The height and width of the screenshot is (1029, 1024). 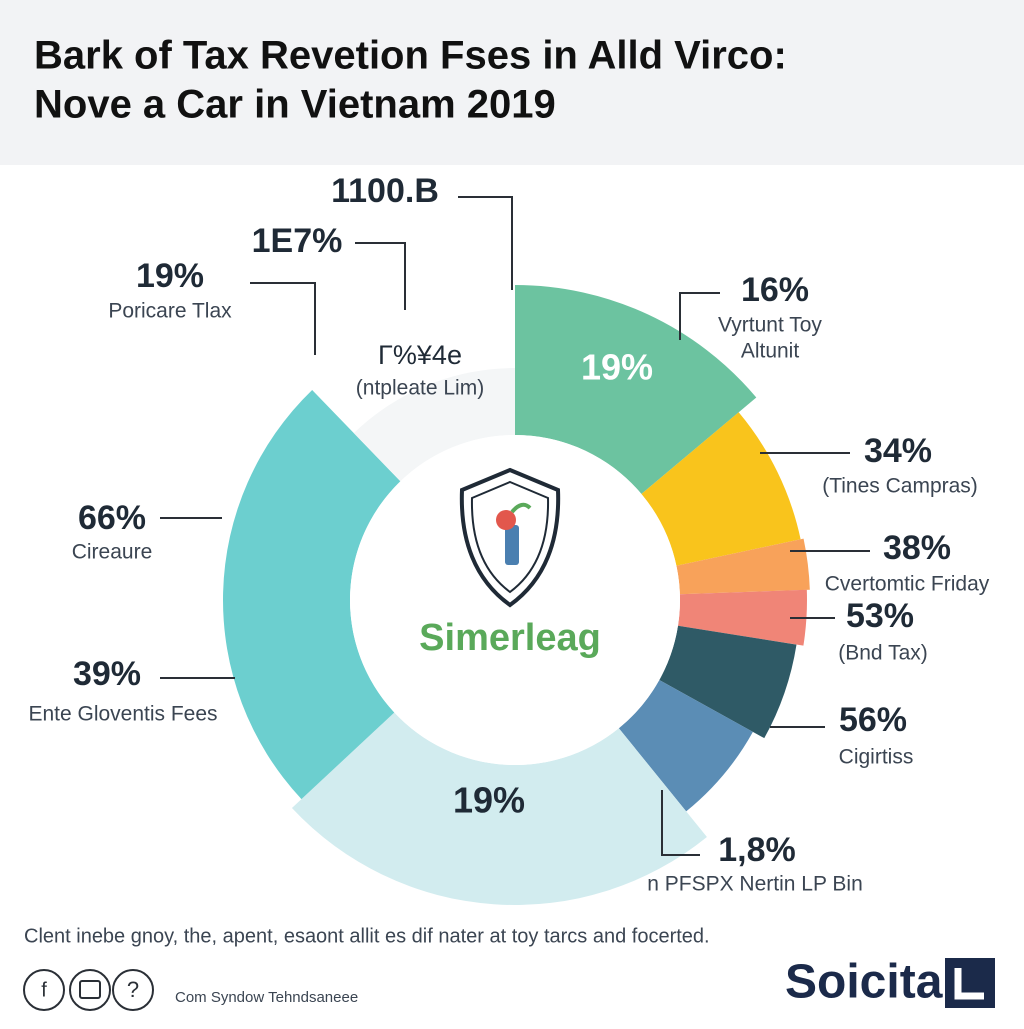 What do you see at coordinates (917, 548) in the screenshot?
I see `callout-value: 38%` at bounding box center [917, 548].